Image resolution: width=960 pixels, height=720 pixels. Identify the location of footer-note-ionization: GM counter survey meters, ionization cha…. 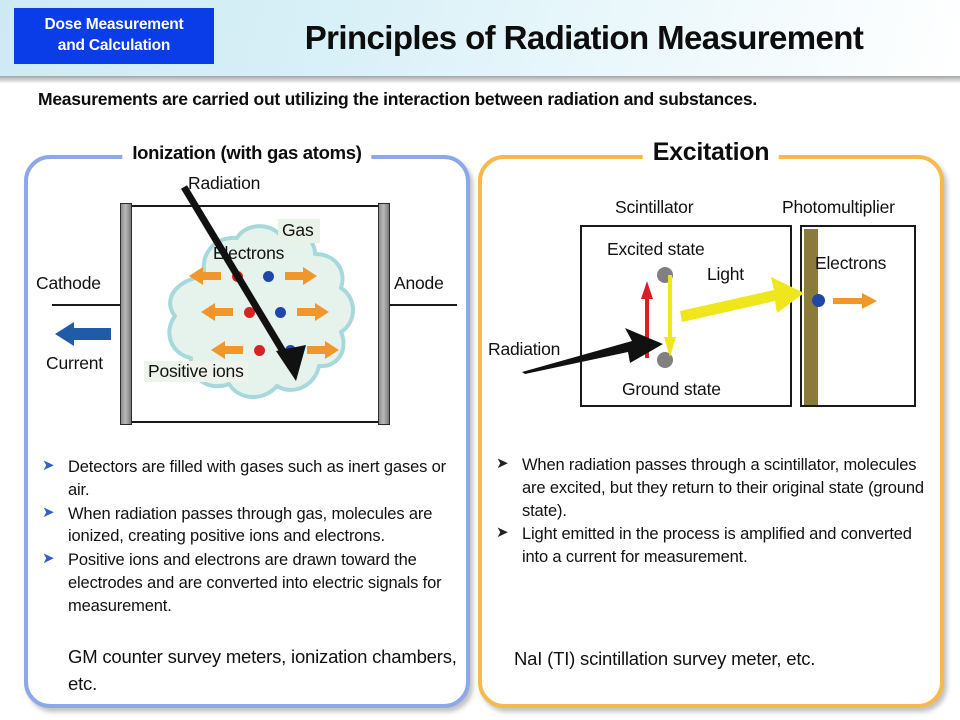
(262, 670).